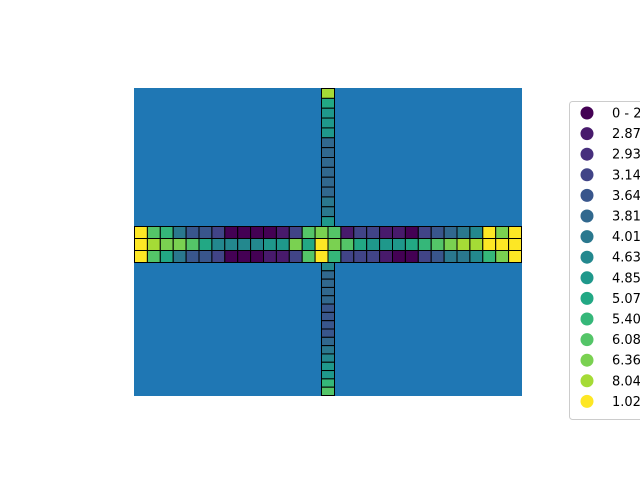 This screenshot has height=480, width=640. I want to click on legend-label: 3.14, so click(626, 175).